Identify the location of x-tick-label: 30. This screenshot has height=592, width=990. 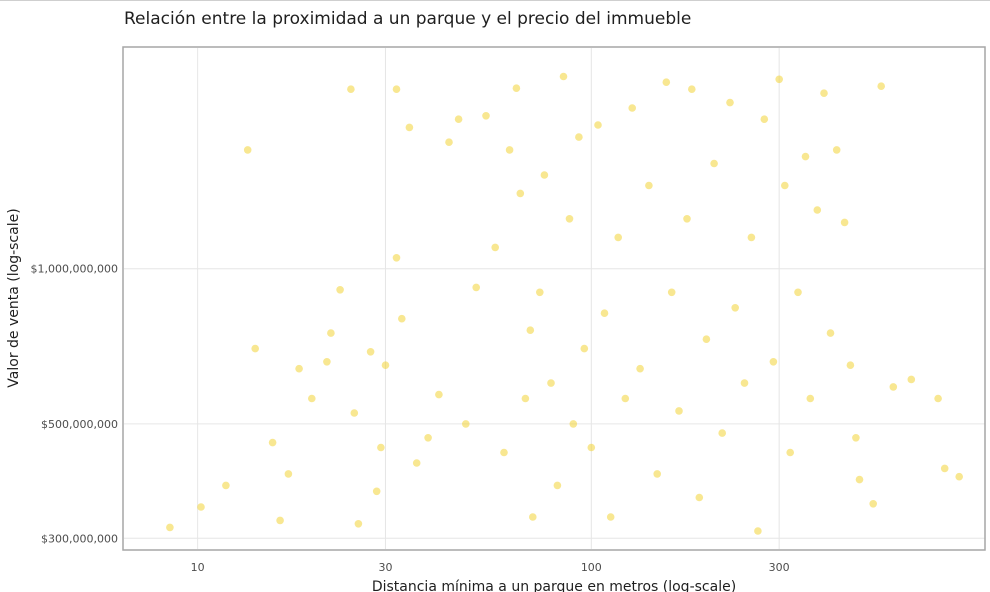
(385, 567).